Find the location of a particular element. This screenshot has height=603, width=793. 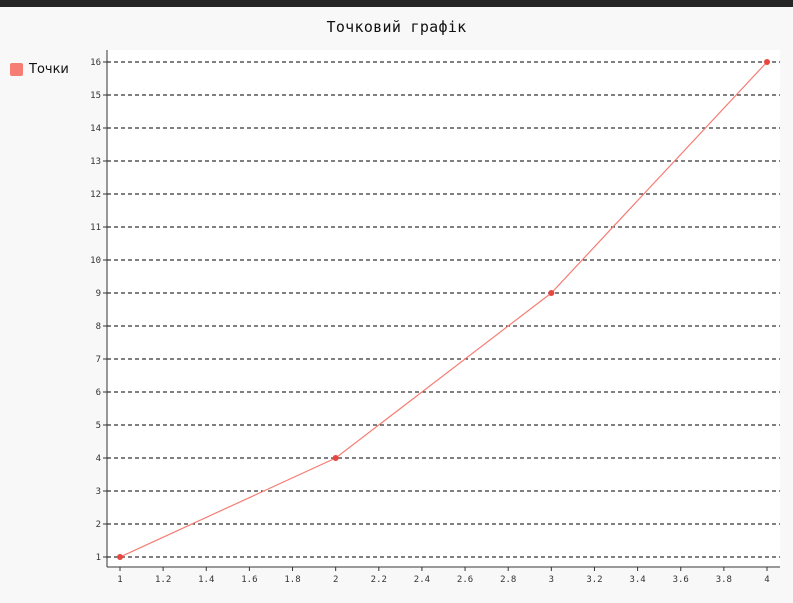

y-tick-label: 6 is located at coordinates (98, 393).